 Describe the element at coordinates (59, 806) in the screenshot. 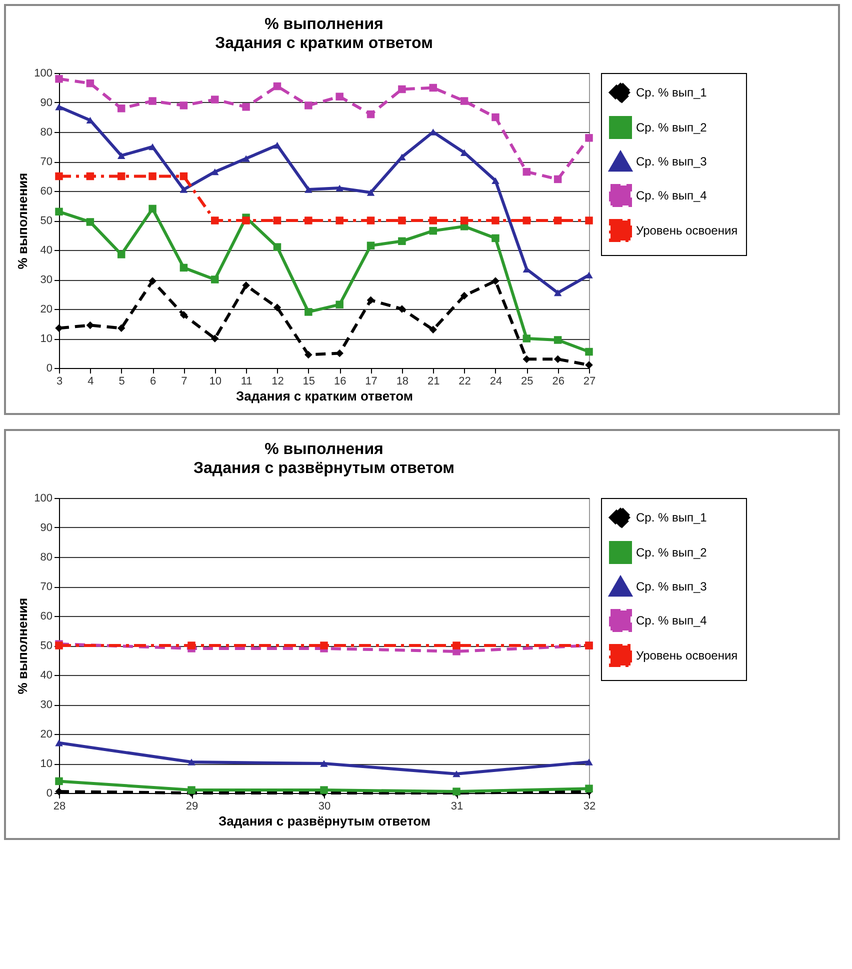

I see `x-tick-label: 28` at that location.